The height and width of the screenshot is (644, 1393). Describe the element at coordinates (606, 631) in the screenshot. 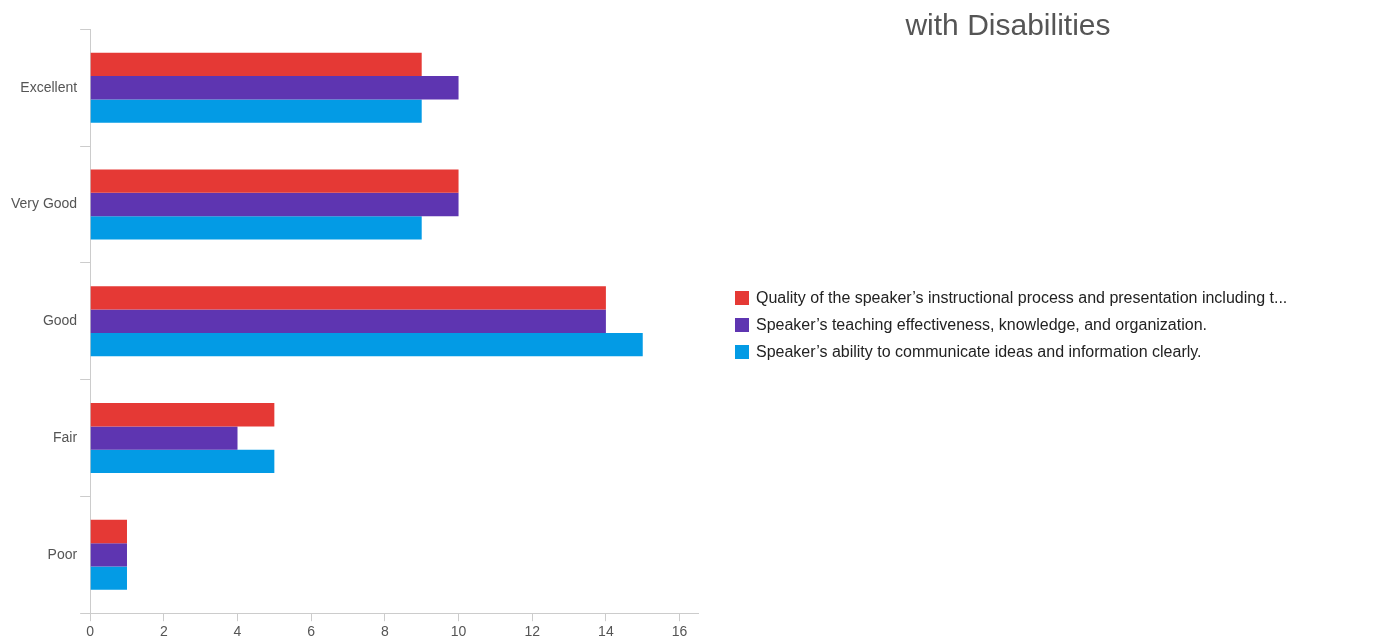

I see `x-tick-label: 14` at that location.